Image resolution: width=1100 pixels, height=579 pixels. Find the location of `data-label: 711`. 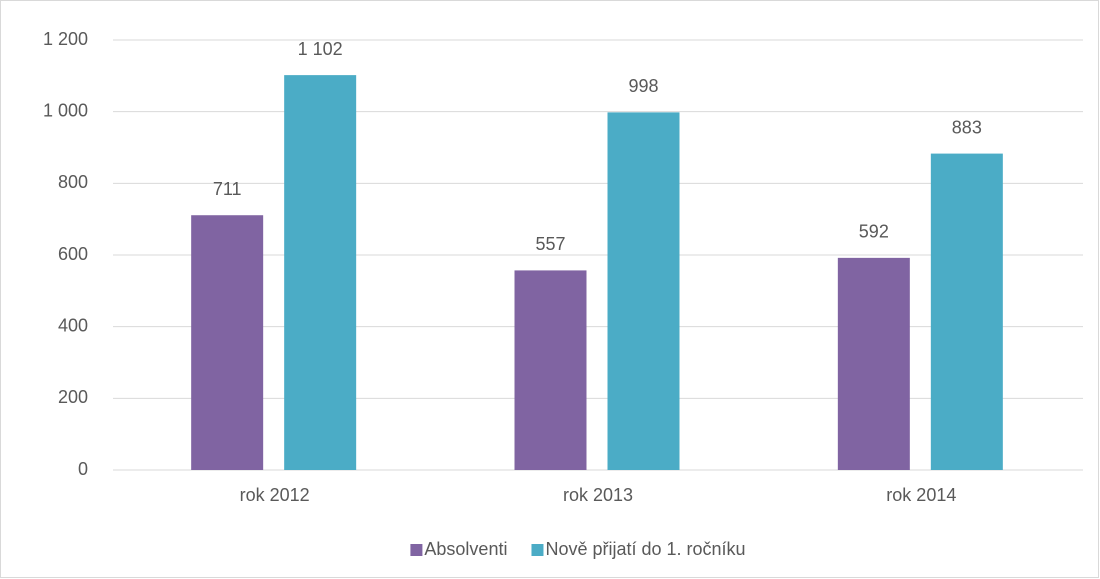

data-label: 711 is located at coordinates (227, 189).